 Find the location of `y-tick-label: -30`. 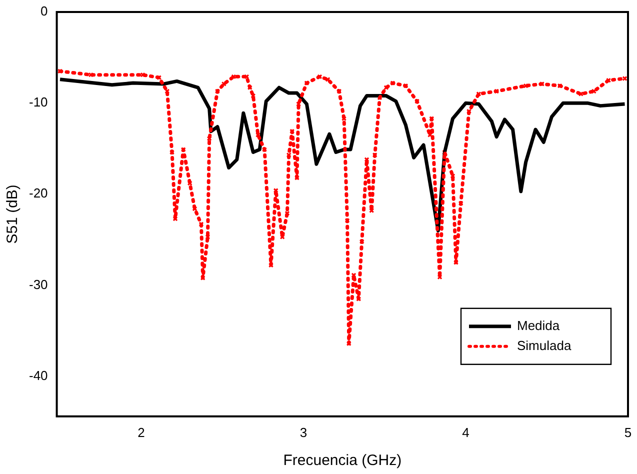

y-tick-label: -30 is located at coordinates (38, 284).